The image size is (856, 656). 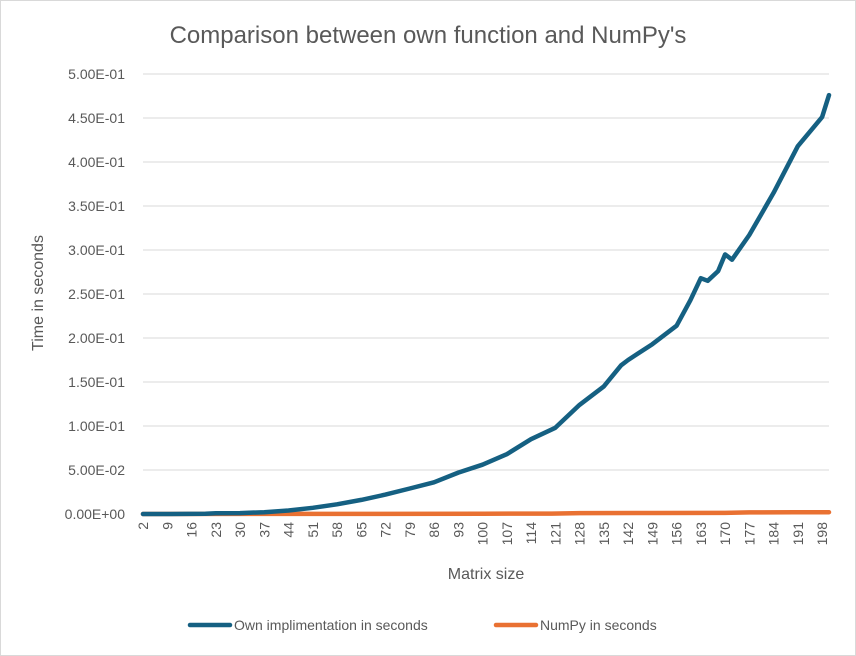 I want to click on x-tick-label: 170, so click(x=725, y=534).